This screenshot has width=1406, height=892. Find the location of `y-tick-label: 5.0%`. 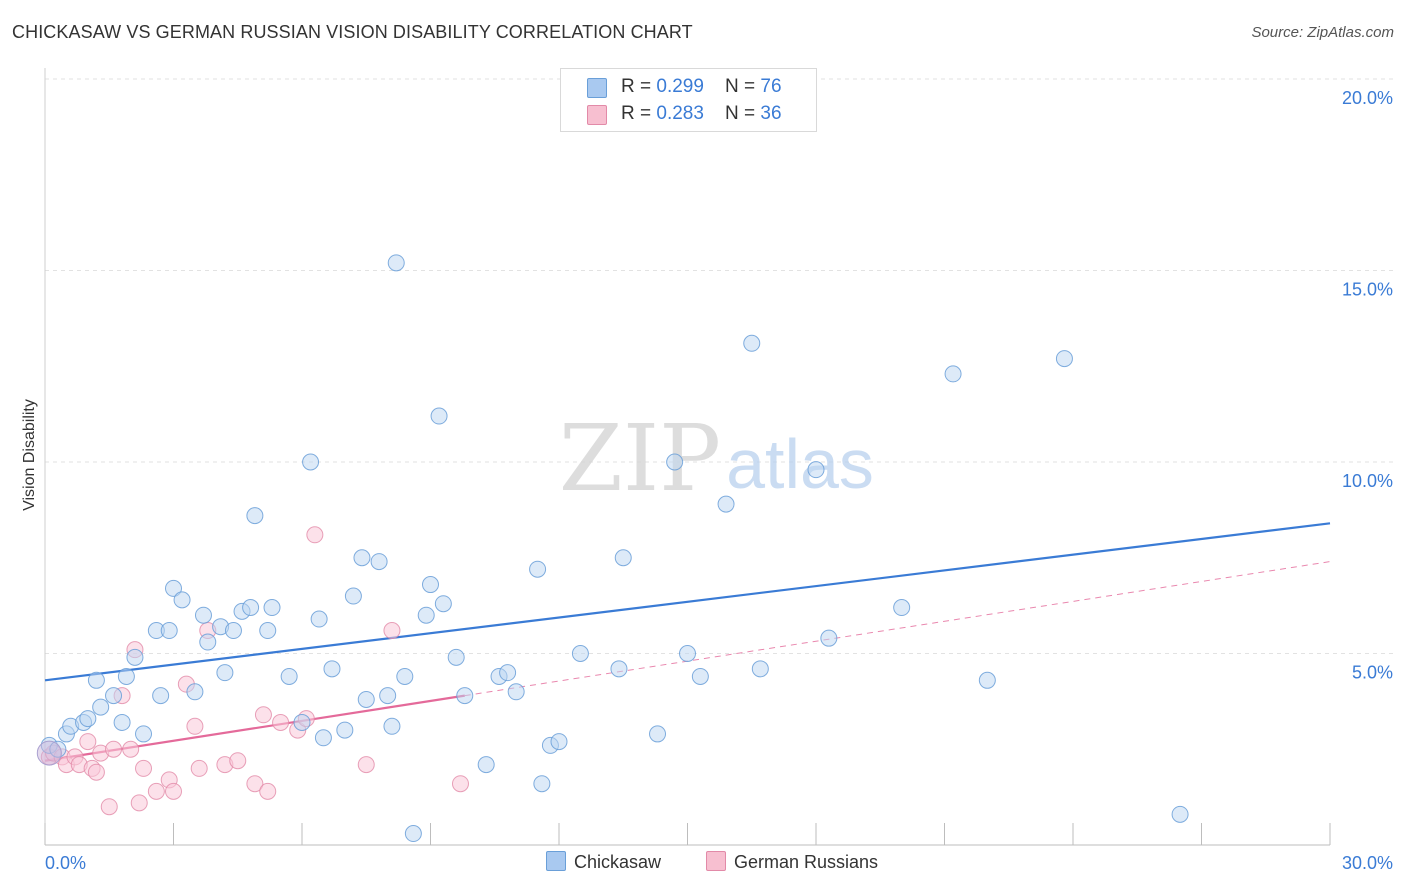

y-tick-label: 5.0% is located at coordinates (1372, 673).